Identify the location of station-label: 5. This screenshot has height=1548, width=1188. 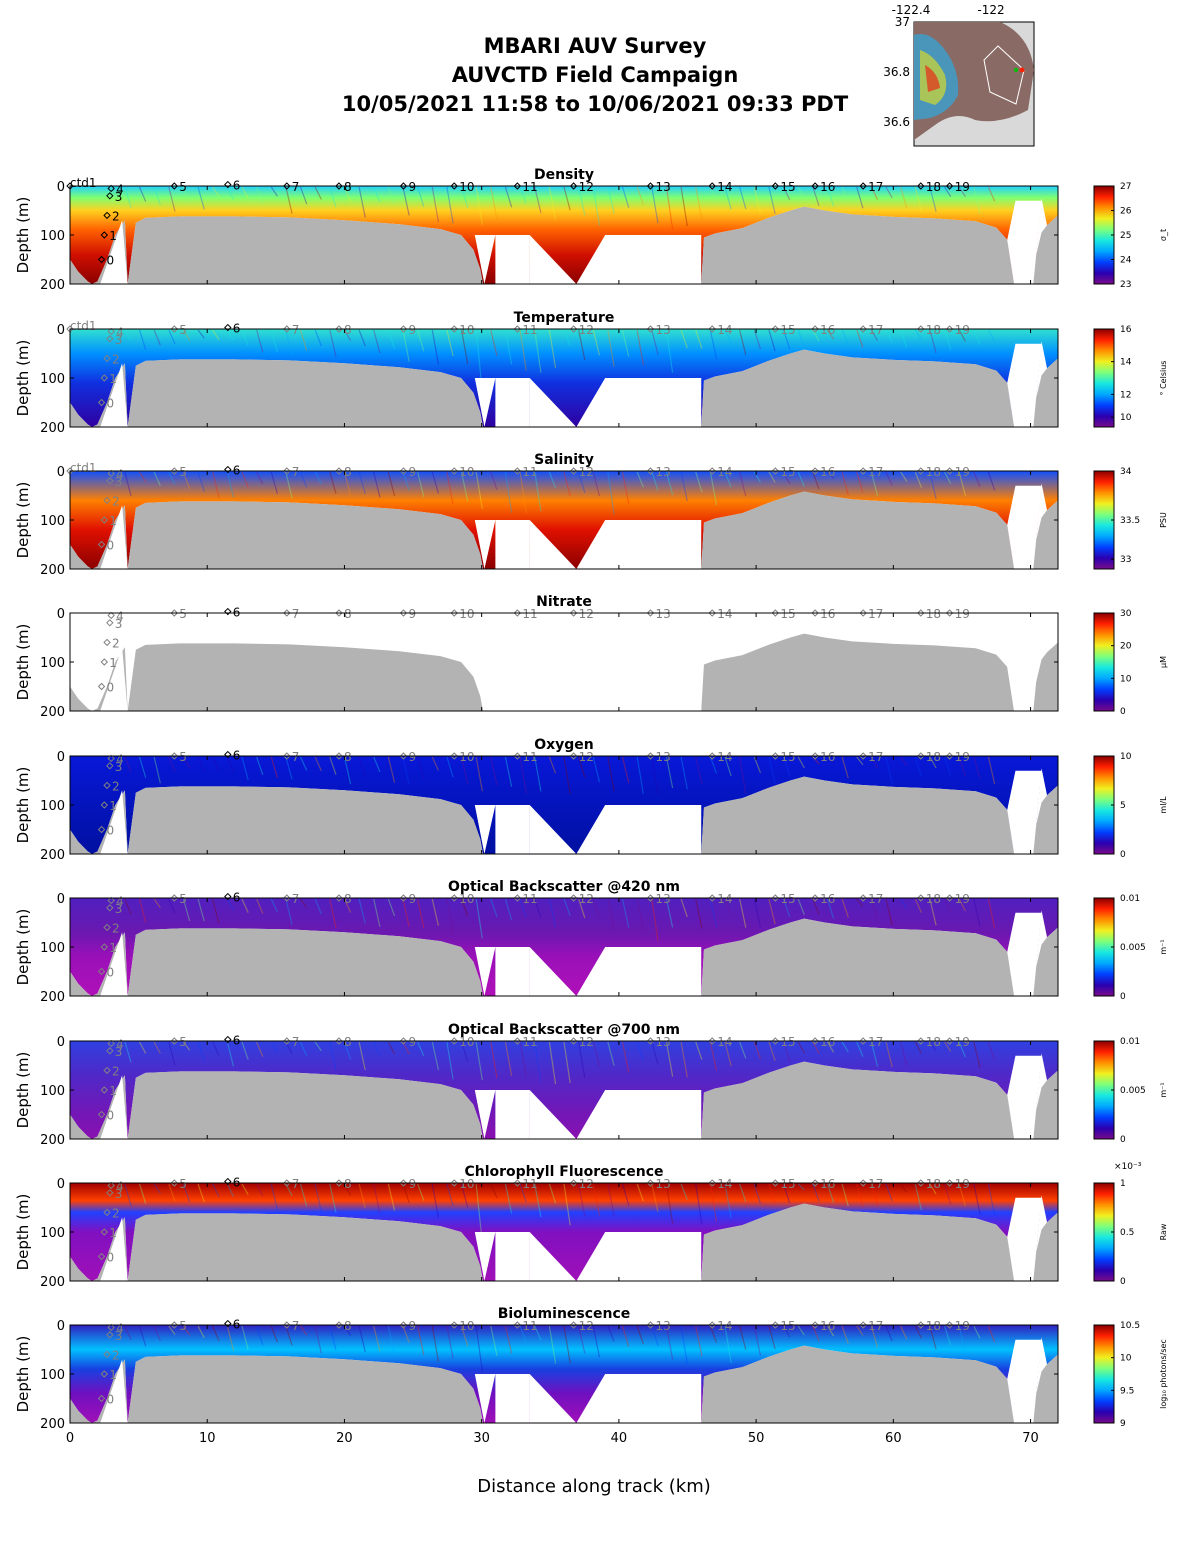
(183, 472).